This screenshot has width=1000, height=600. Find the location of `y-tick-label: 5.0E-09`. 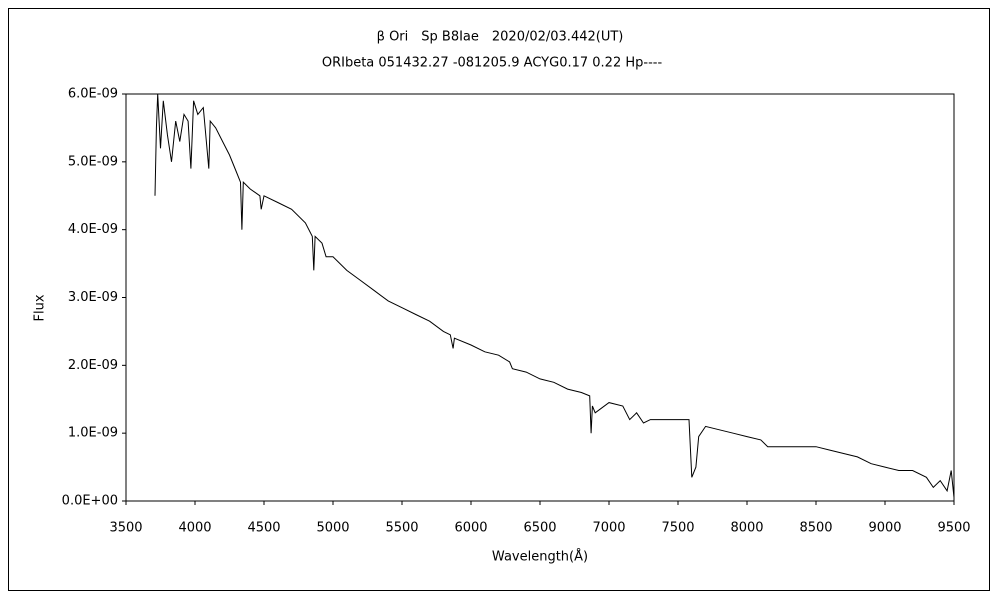

y-tick-label: 5.0E-09 is located at coordinates (93, 161).